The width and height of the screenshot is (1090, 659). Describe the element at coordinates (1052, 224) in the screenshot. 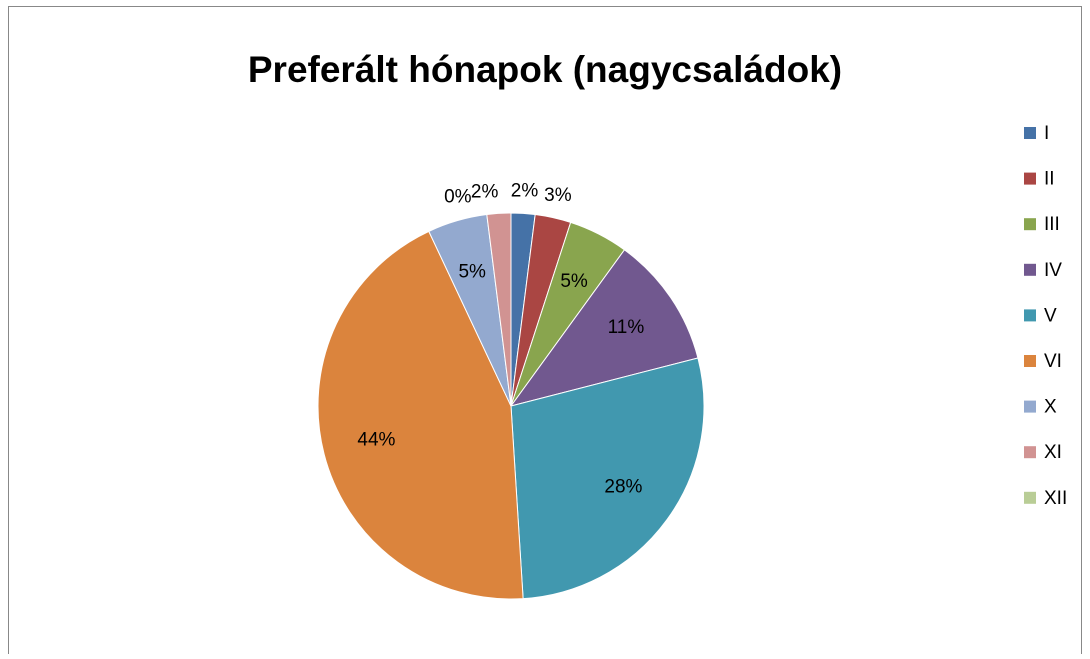

I see `legend-label: III` at that location.